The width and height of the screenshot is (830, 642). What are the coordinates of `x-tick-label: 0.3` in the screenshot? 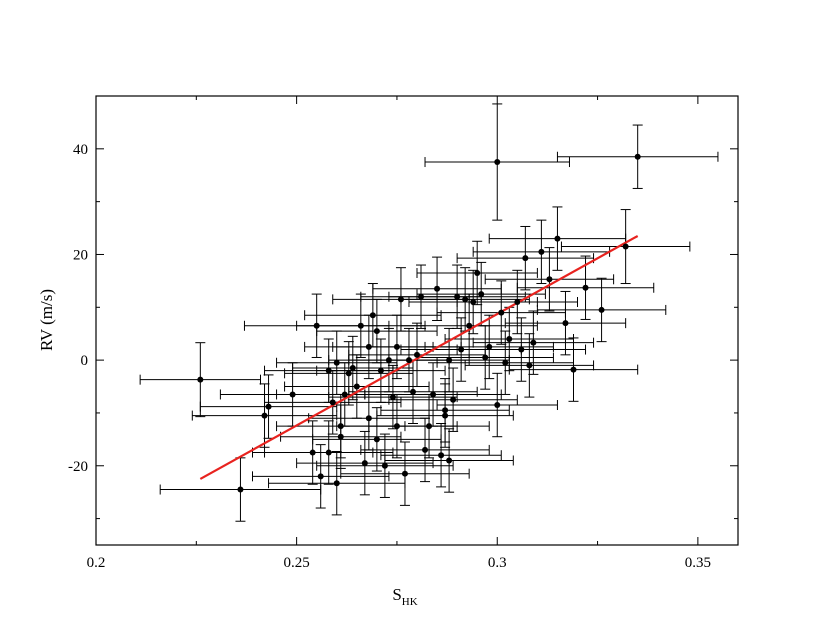 It's located at (497, 563).